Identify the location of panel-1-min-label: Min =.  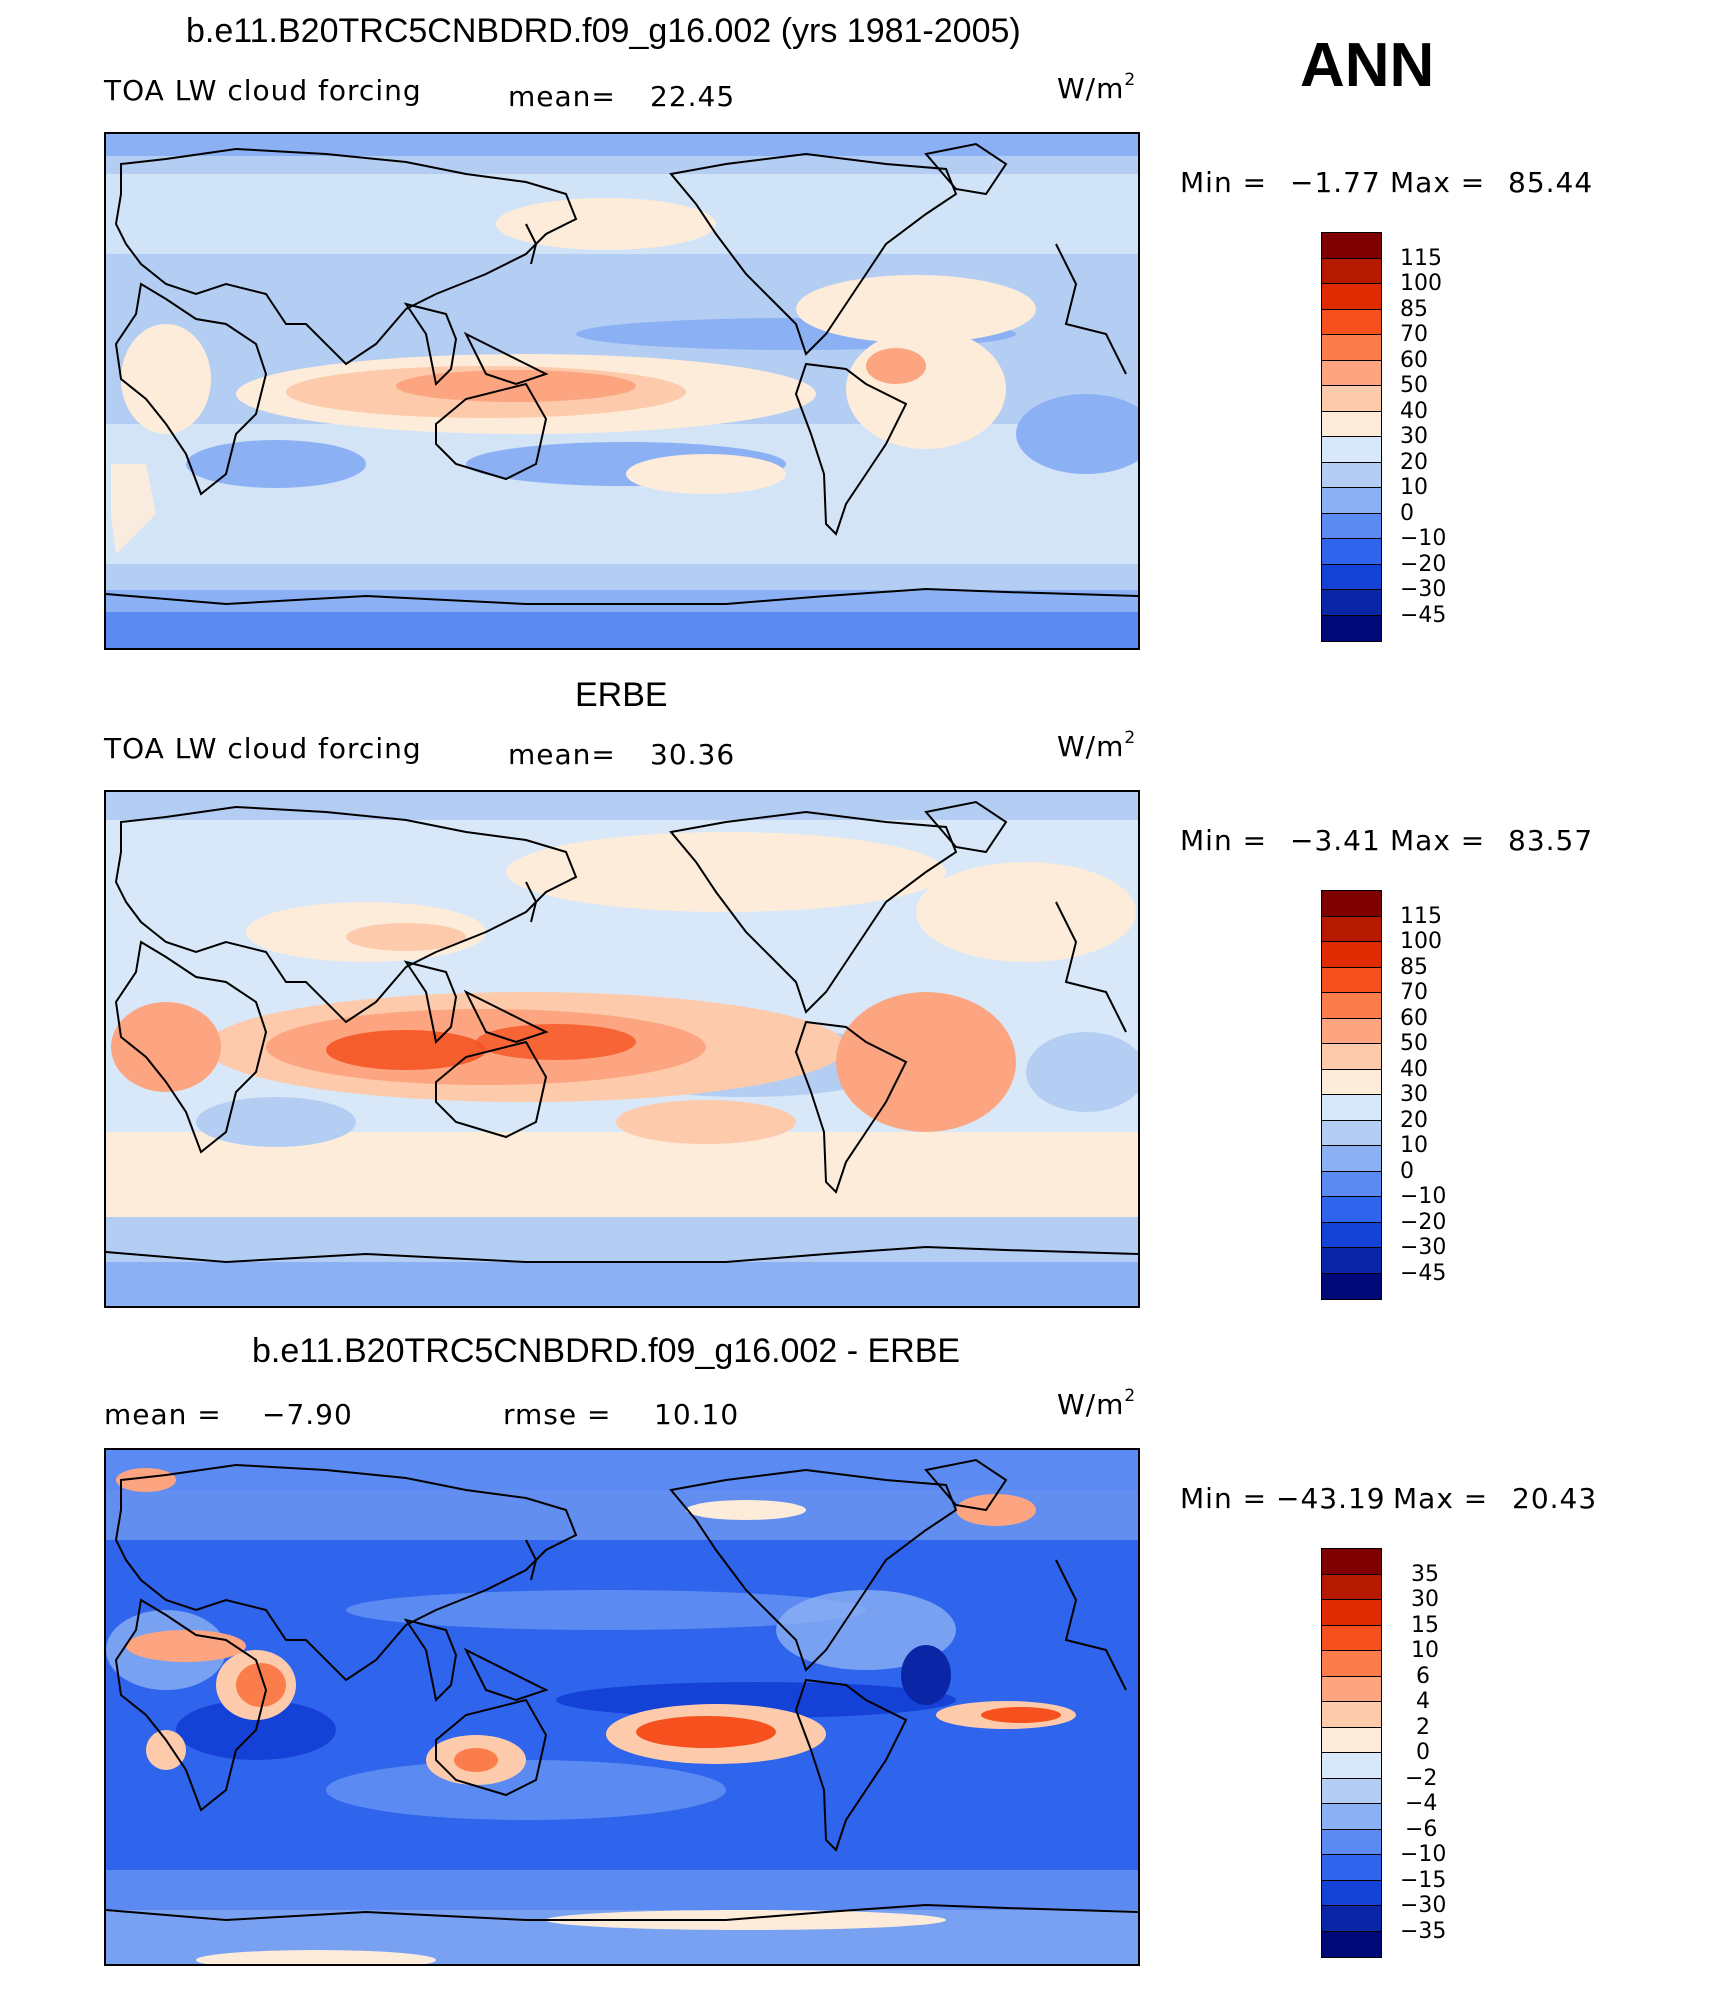
(1224, 182).